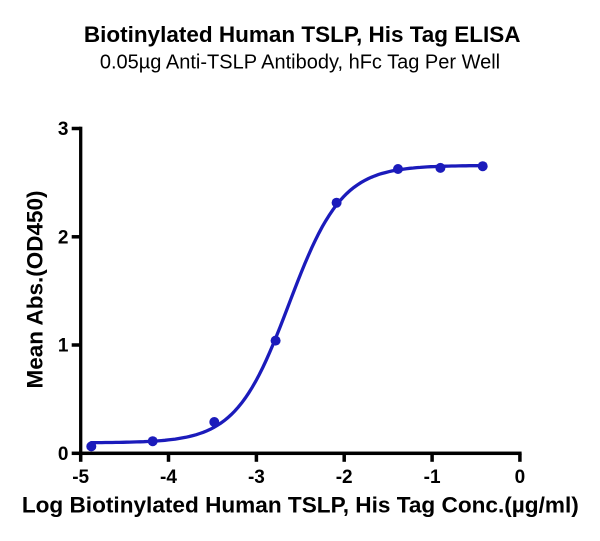 The width and height of the screenshot is (600, 541). What do you see at coordinates (63, 238) in the screenshot?
I see `svg-text: 2` at bounding box center [63, 238].